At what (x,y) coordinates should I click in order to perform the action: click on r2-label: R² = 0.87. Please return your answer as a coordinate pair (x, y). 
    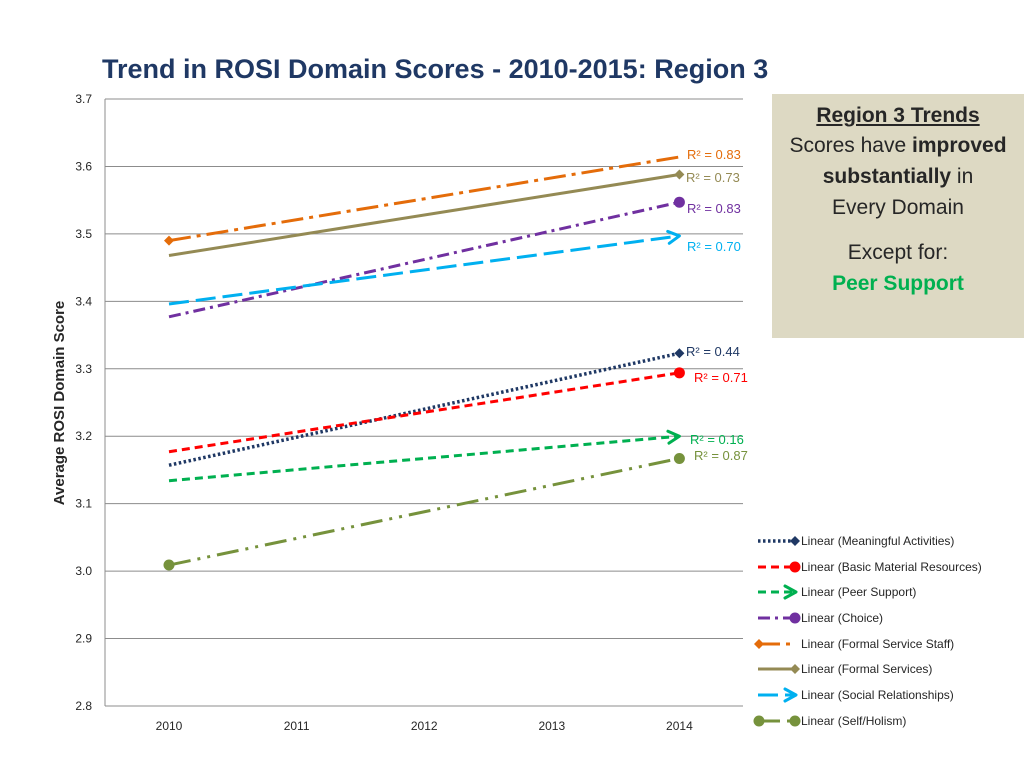
    Looking at the image, I should click on (721, 455).